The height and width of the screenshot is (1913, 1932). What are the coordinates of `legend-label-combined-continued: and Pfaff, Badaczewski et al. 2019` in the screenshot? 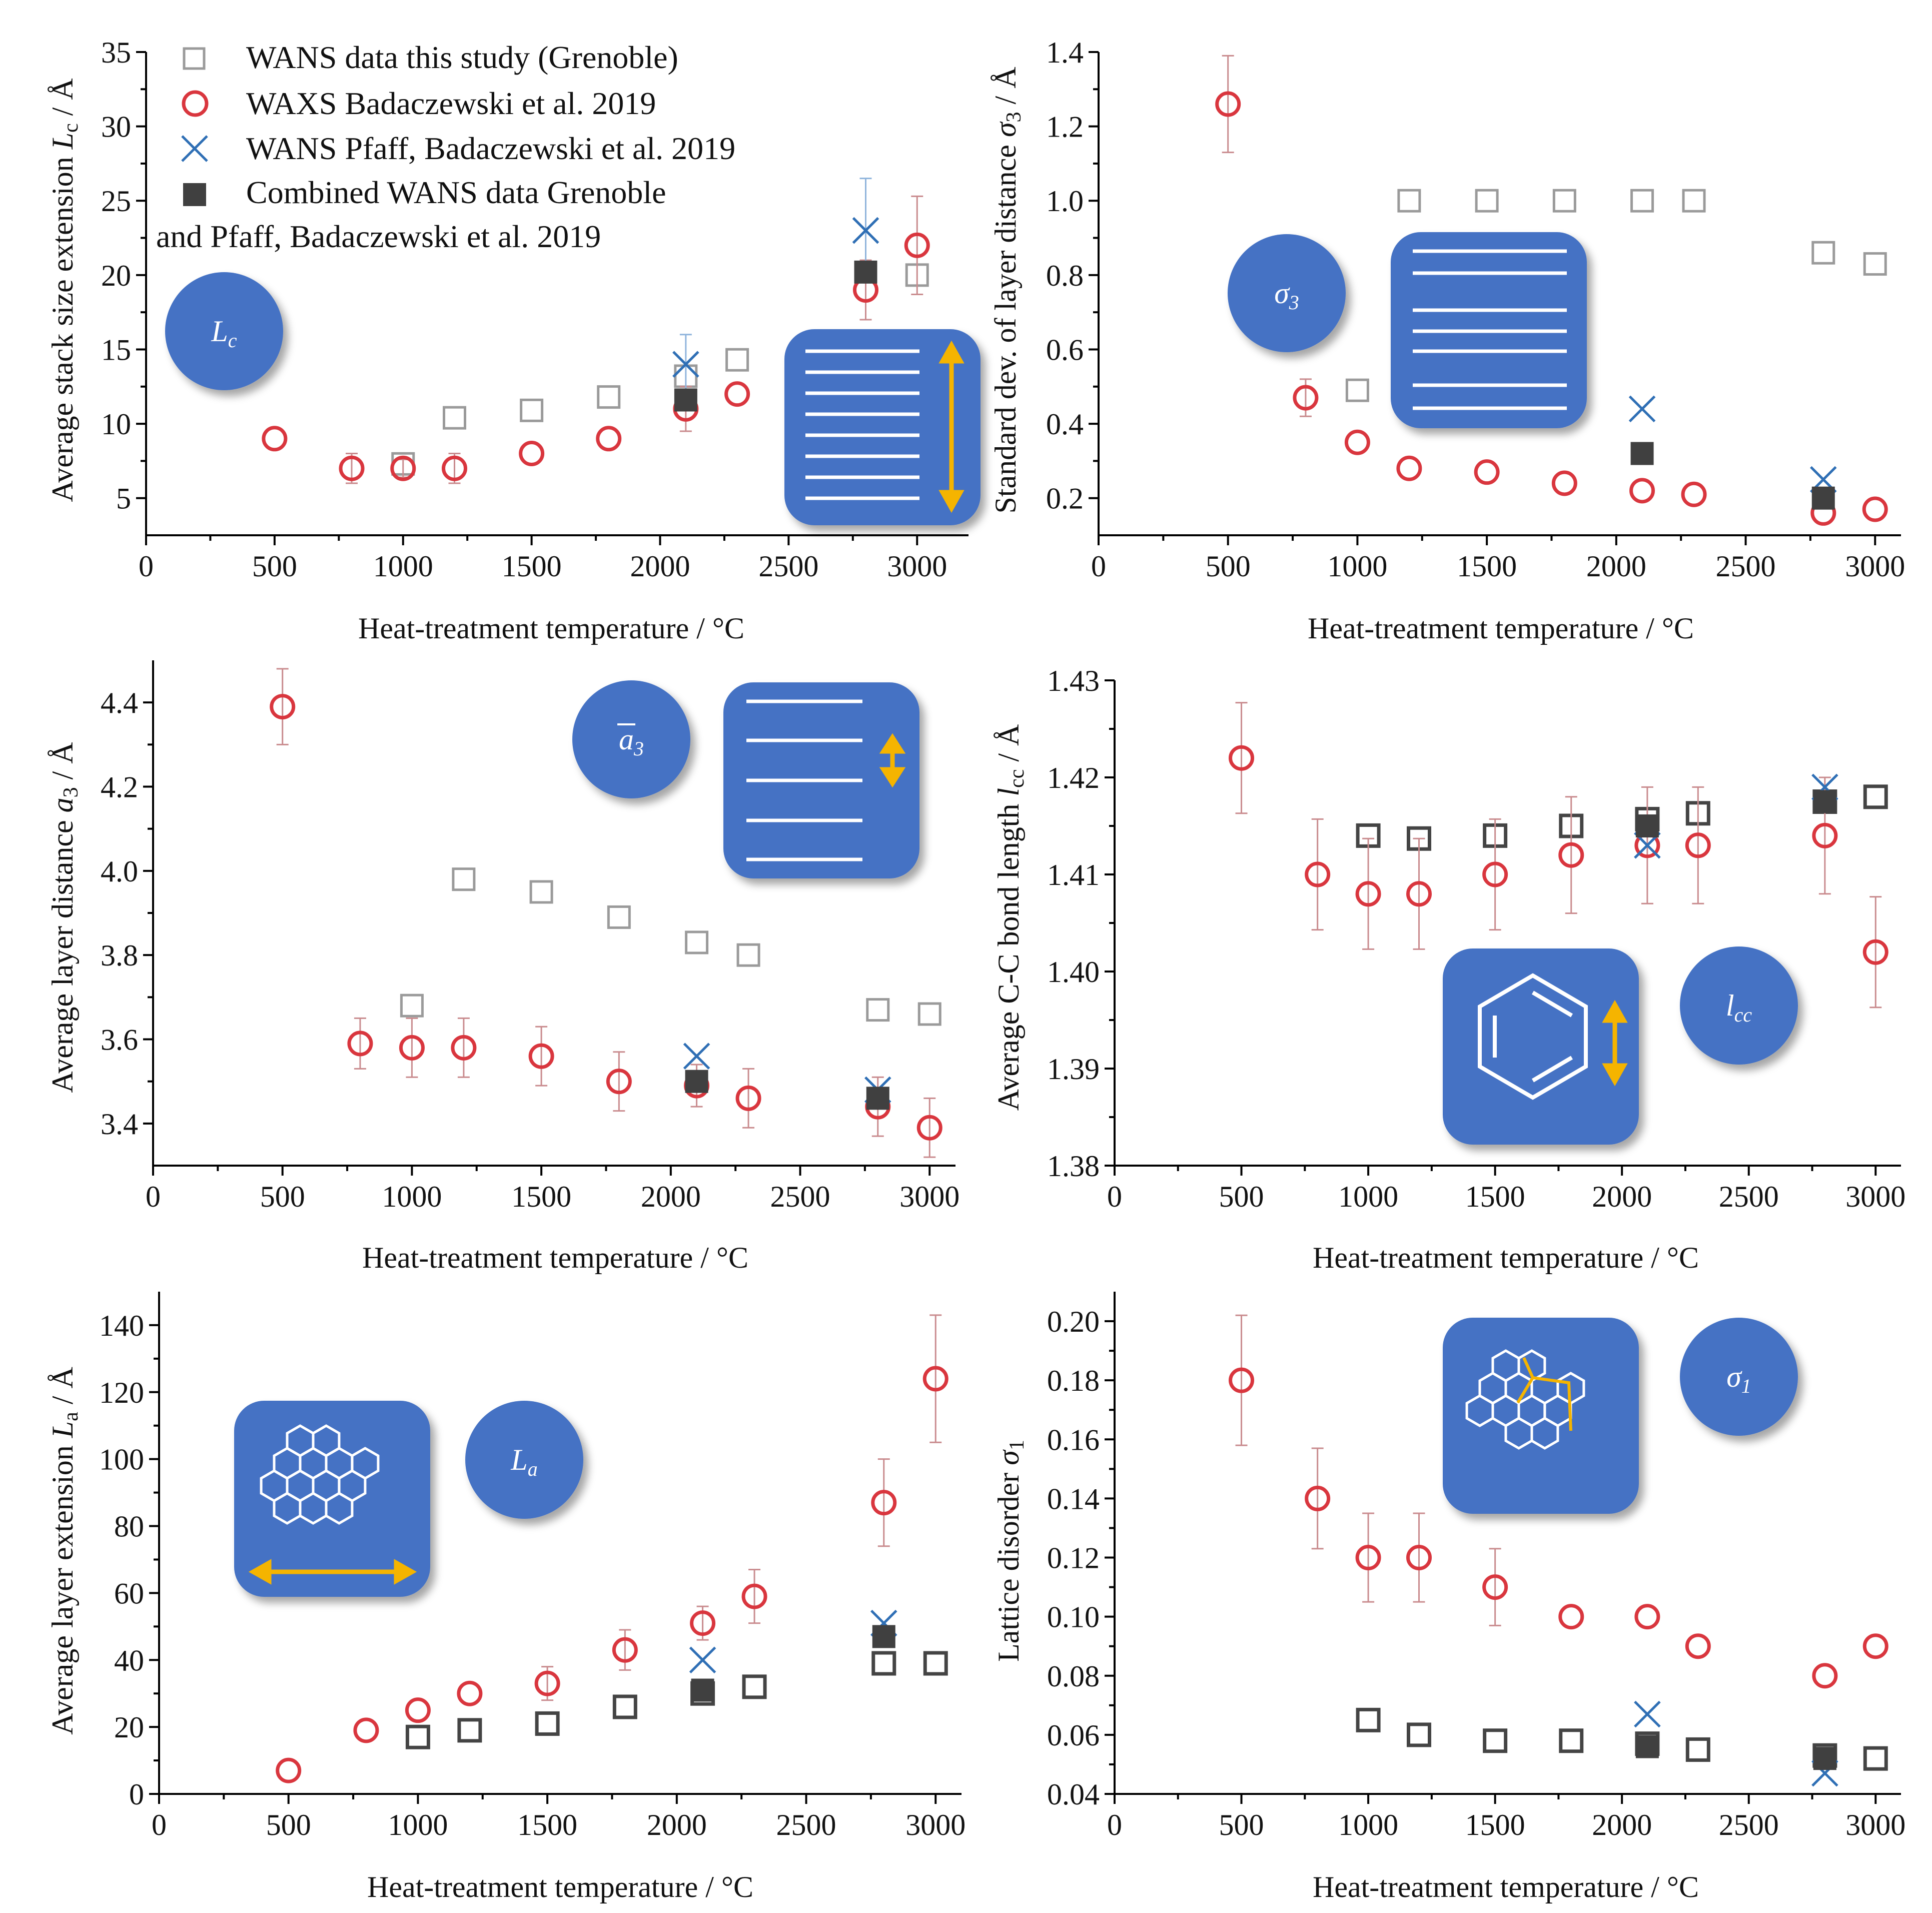 It's located at (378, 236).